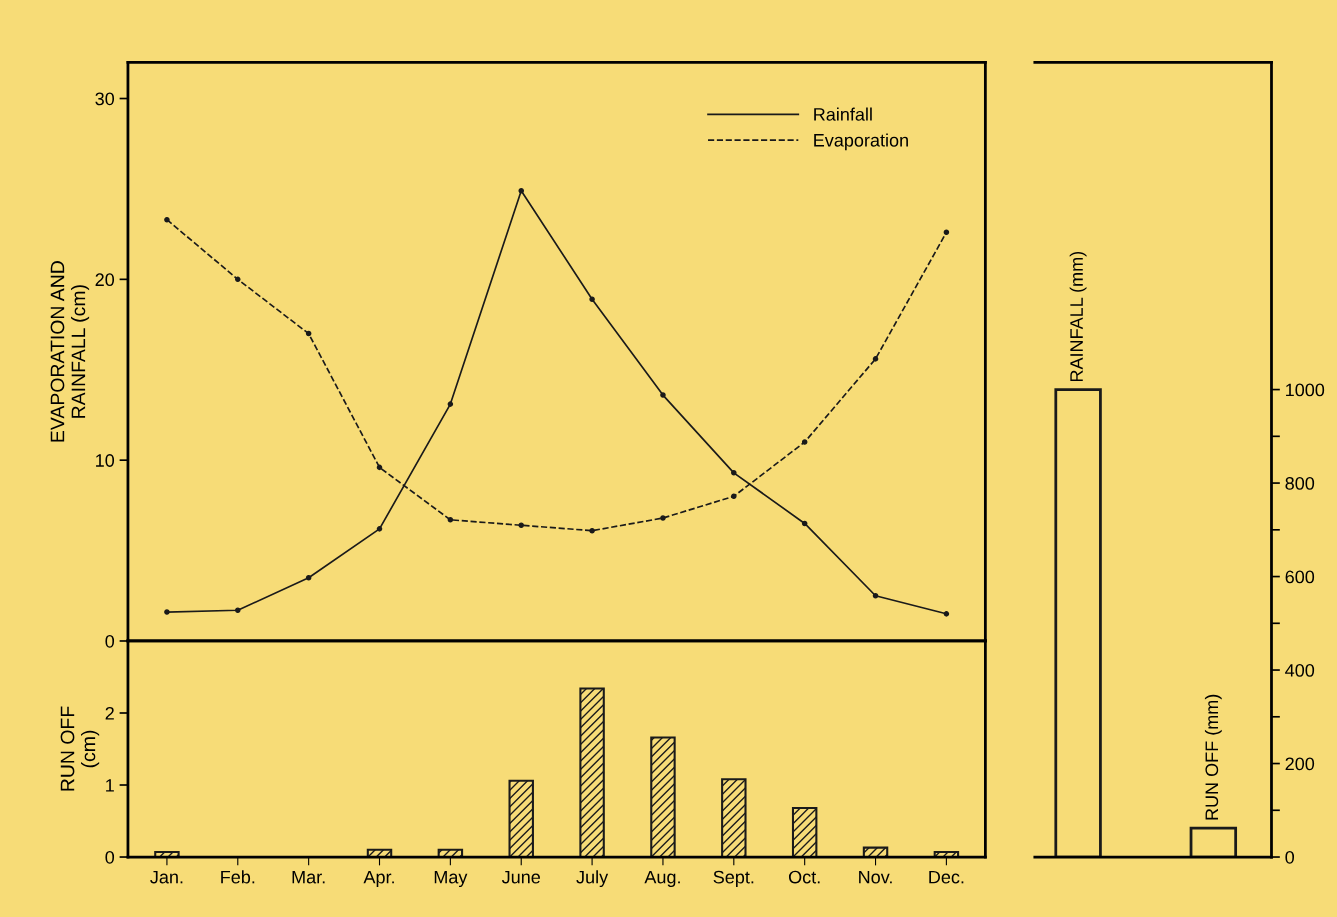 The width and height of the screenshot is (1337, 917). Describe the element at coordinates (105, 280) in the screenshot. I see `y-tick-label: 20` at that location.